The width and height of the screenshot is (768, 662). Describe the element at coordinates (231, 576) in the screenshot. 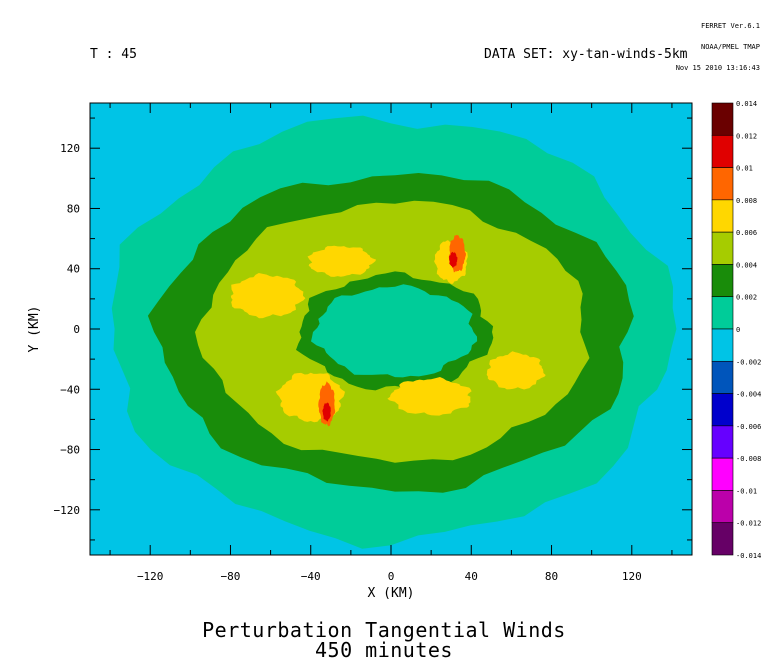

I see `x-tick-label: −80` at that location.